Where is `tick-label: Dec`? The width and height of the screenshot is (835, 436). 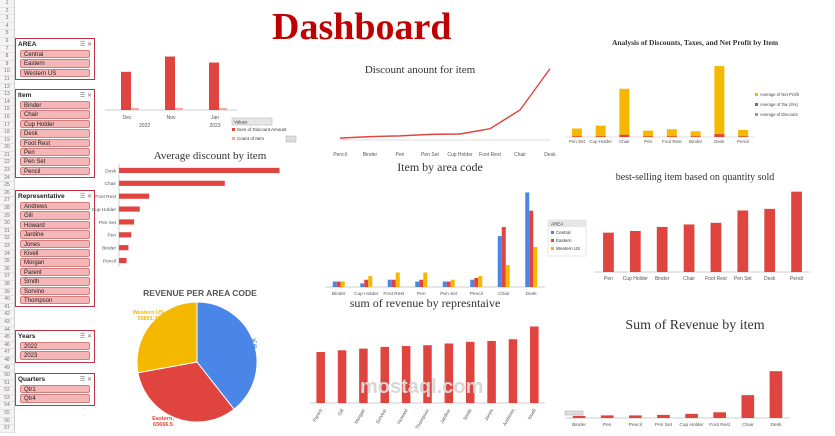 tick-label: Dec is located at coordinates (127, 118).